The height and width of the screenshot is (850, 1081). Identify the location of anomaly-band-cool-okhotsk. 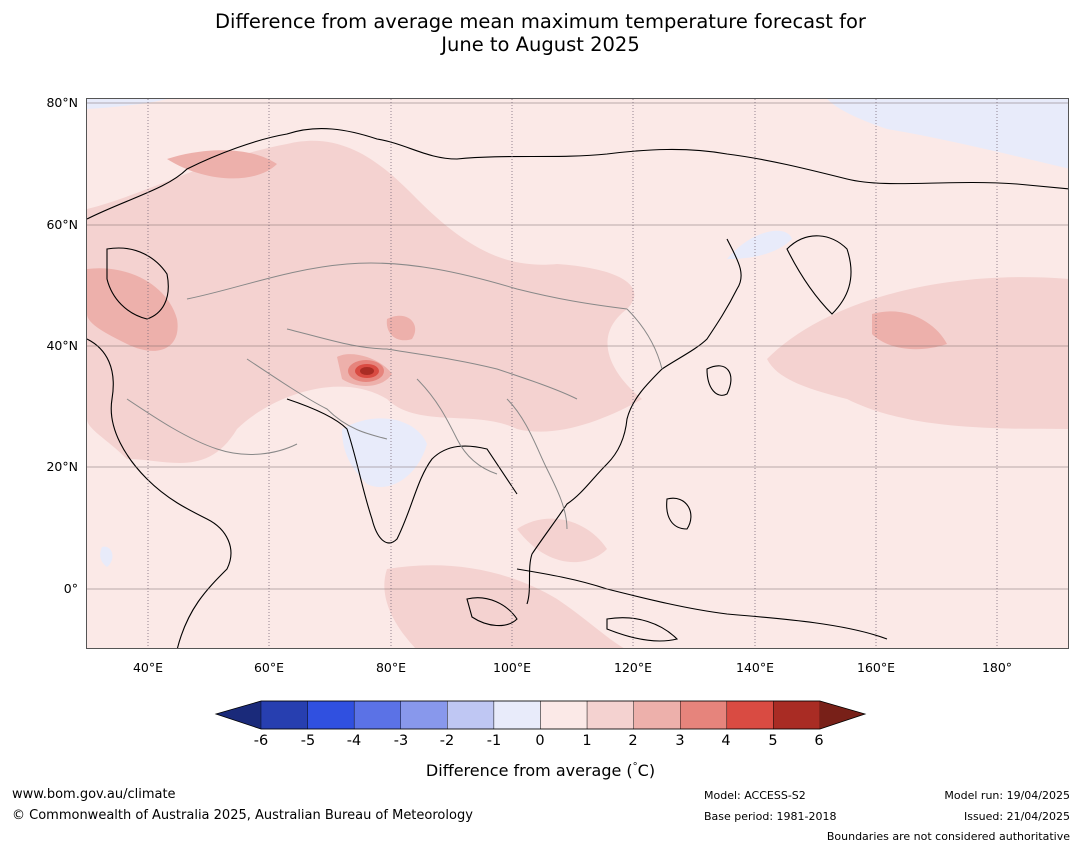
(759, 244).